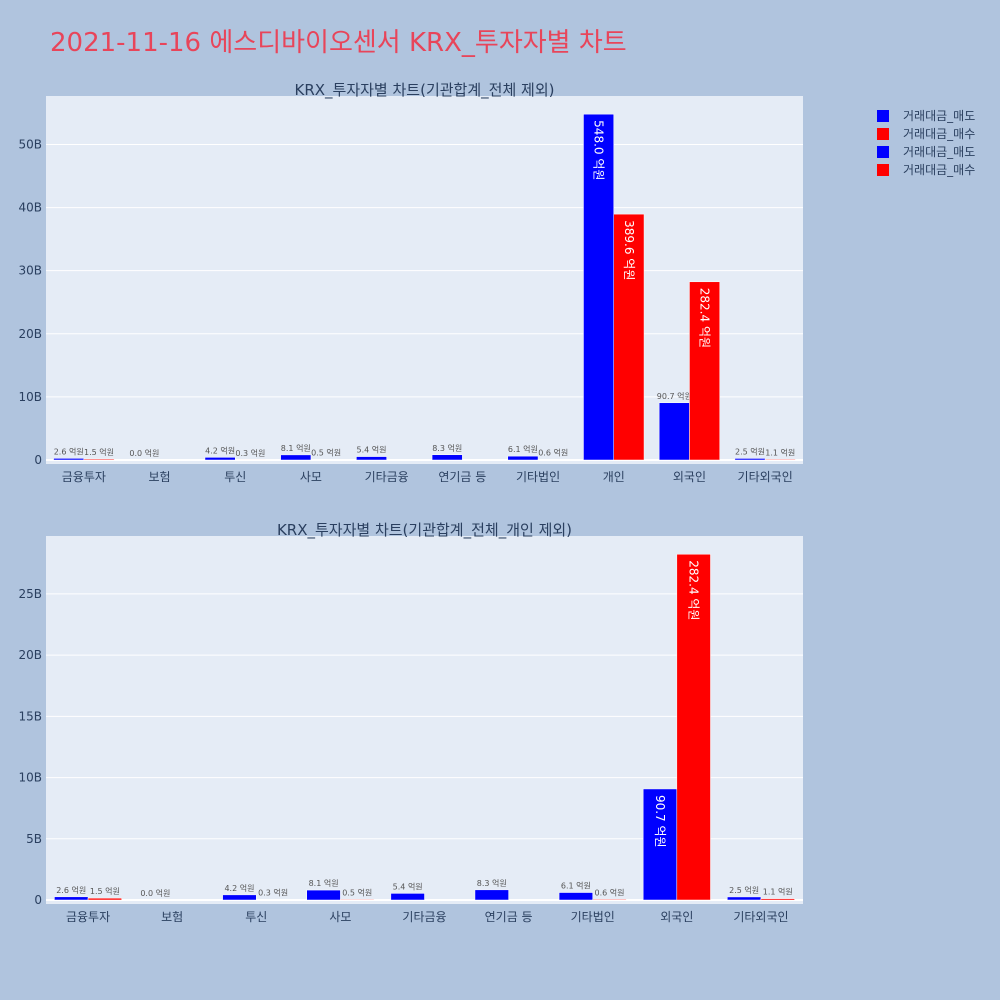 This screenshot has width=1000, height=1000. Describe the element at coordinates (30, 208) in the screenshot. I see `y-tick-label: 40B` at that location.